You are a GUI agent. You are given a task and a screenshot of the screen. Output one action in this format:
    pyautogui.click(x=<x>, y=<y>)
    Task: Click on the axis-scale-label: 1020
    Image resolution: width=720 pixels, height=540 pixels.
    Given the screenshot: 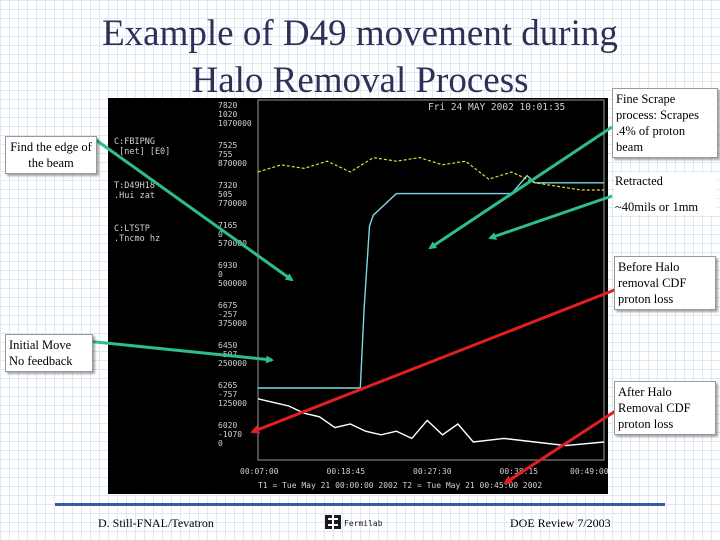 What is the action you would take?
    pyautogui.click(x=227, y=114)
    